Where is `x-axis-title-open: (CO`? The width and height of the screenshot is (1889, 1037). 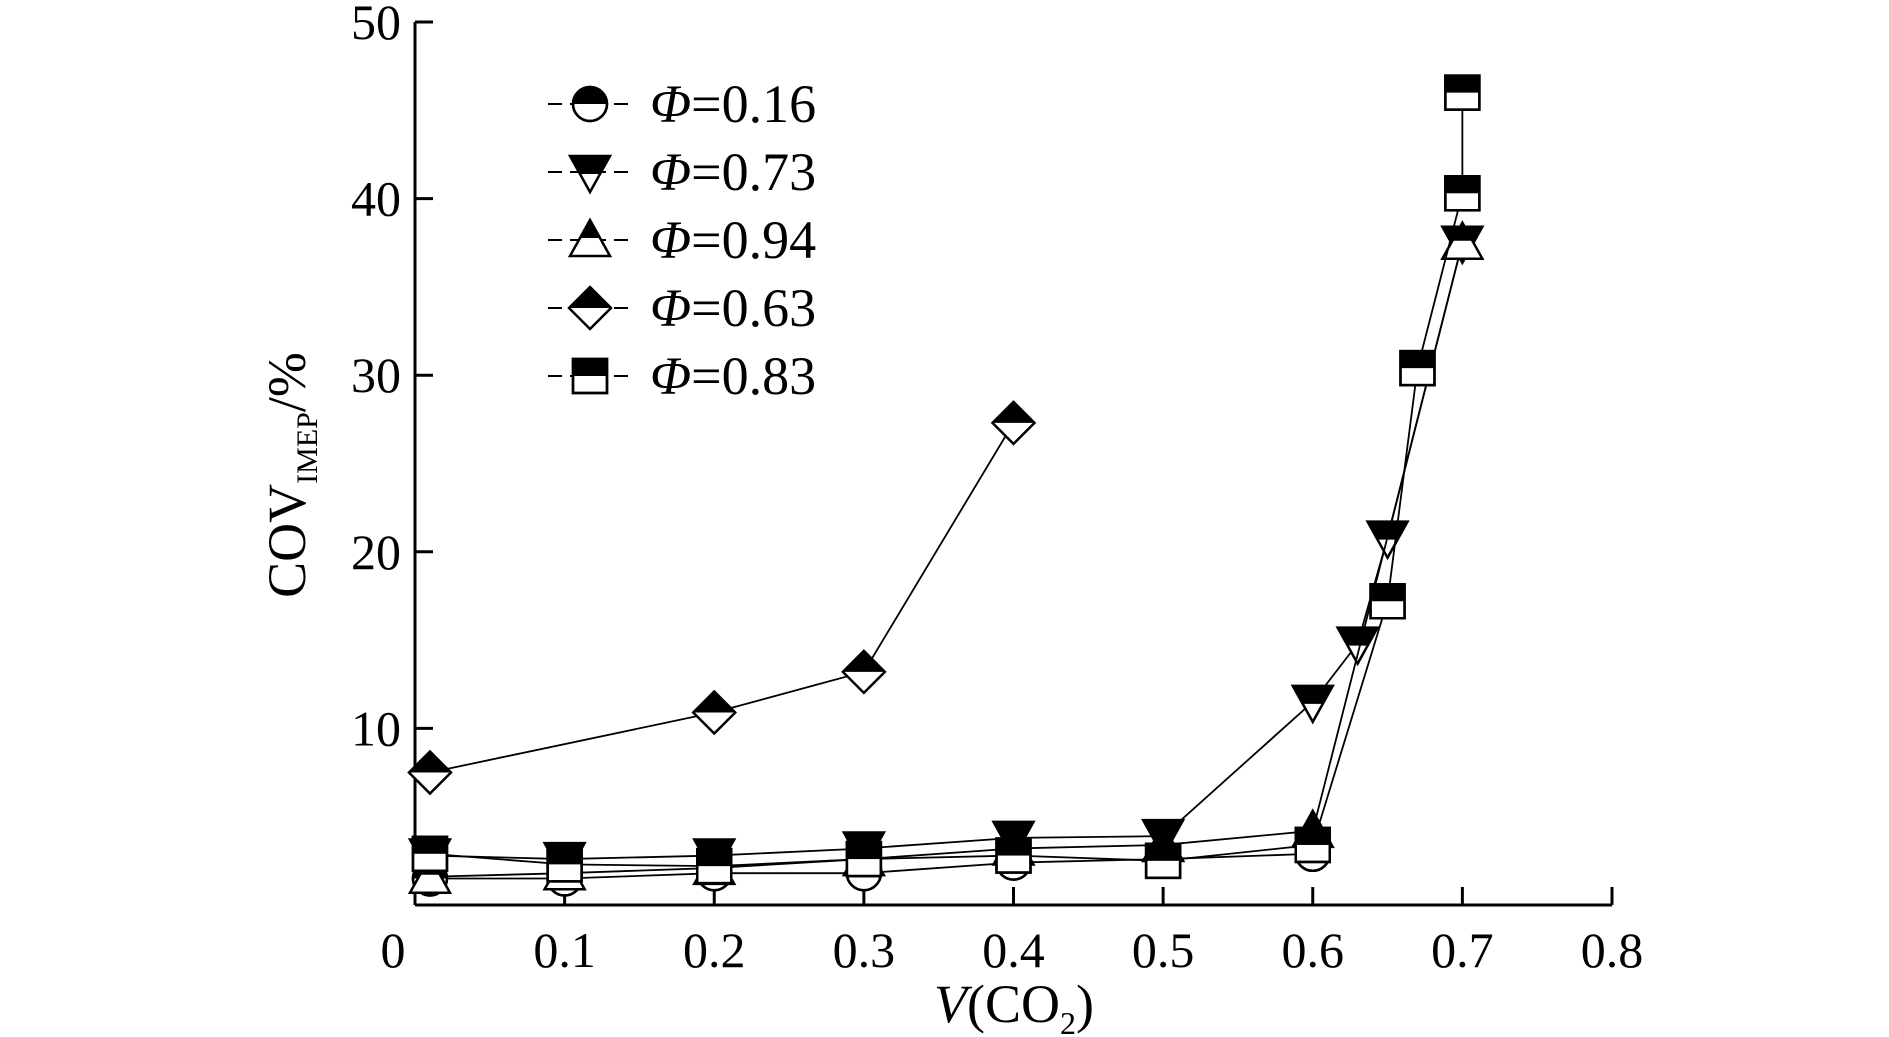 x-axis-title-open: (CO is located at coordinates (1013, 1004).